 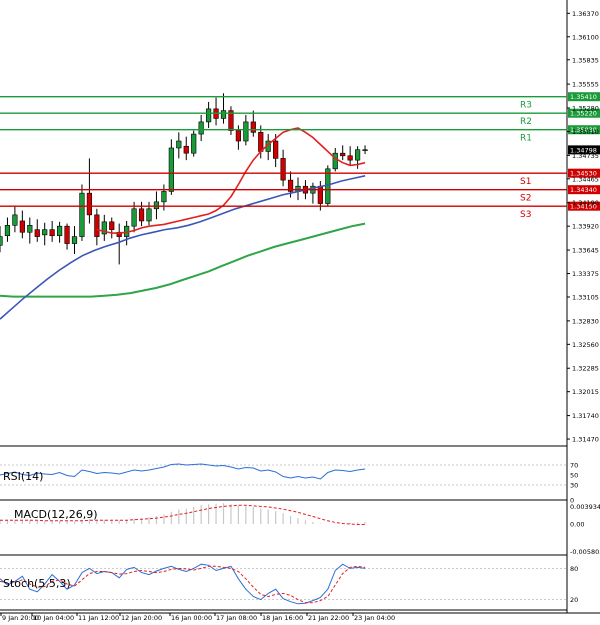 I want to click on stoch-label: Stoch(5,5,3), so click(x=37, y=583).